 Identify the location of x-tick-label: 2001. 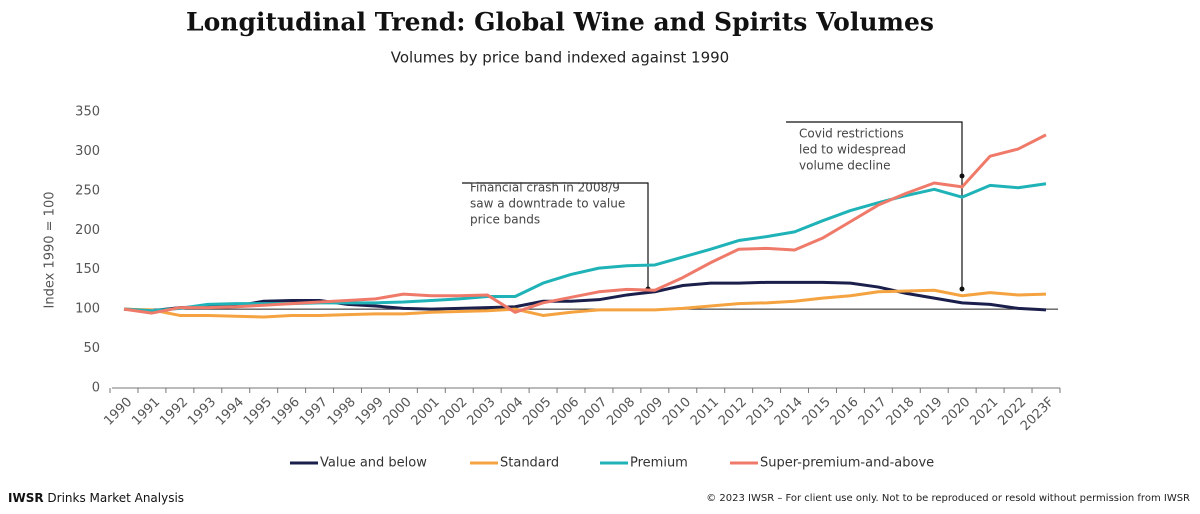
(426, 412).